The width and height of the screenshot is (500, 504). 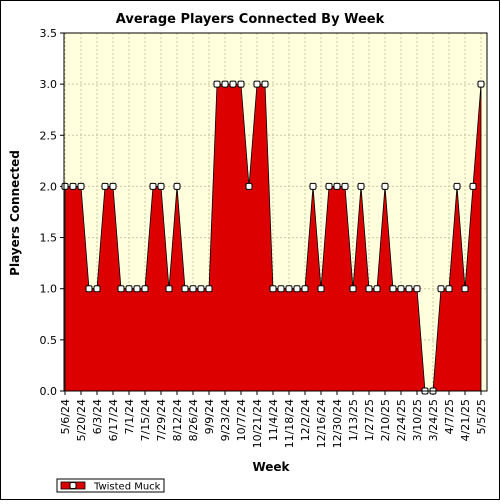 I want to click on x-tick-label: 11/18/24, so click(x=289, y=423).